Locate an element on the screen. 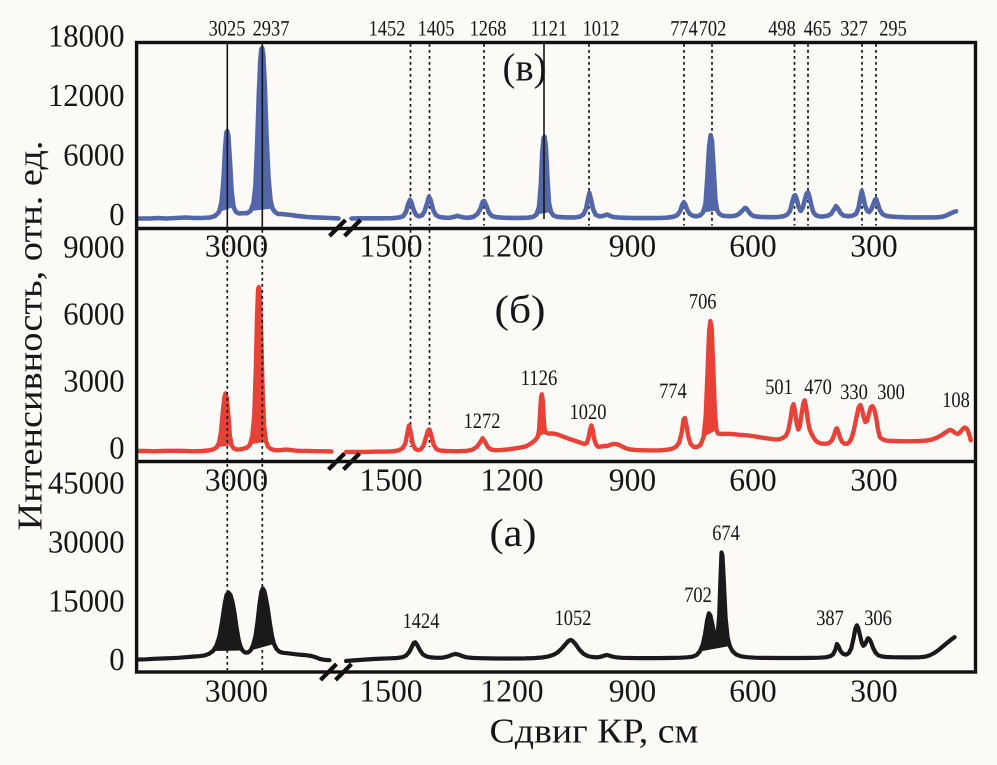 This screenshot has height=765, width=997. svg-text: (а) is located at coordinates (513, 533).